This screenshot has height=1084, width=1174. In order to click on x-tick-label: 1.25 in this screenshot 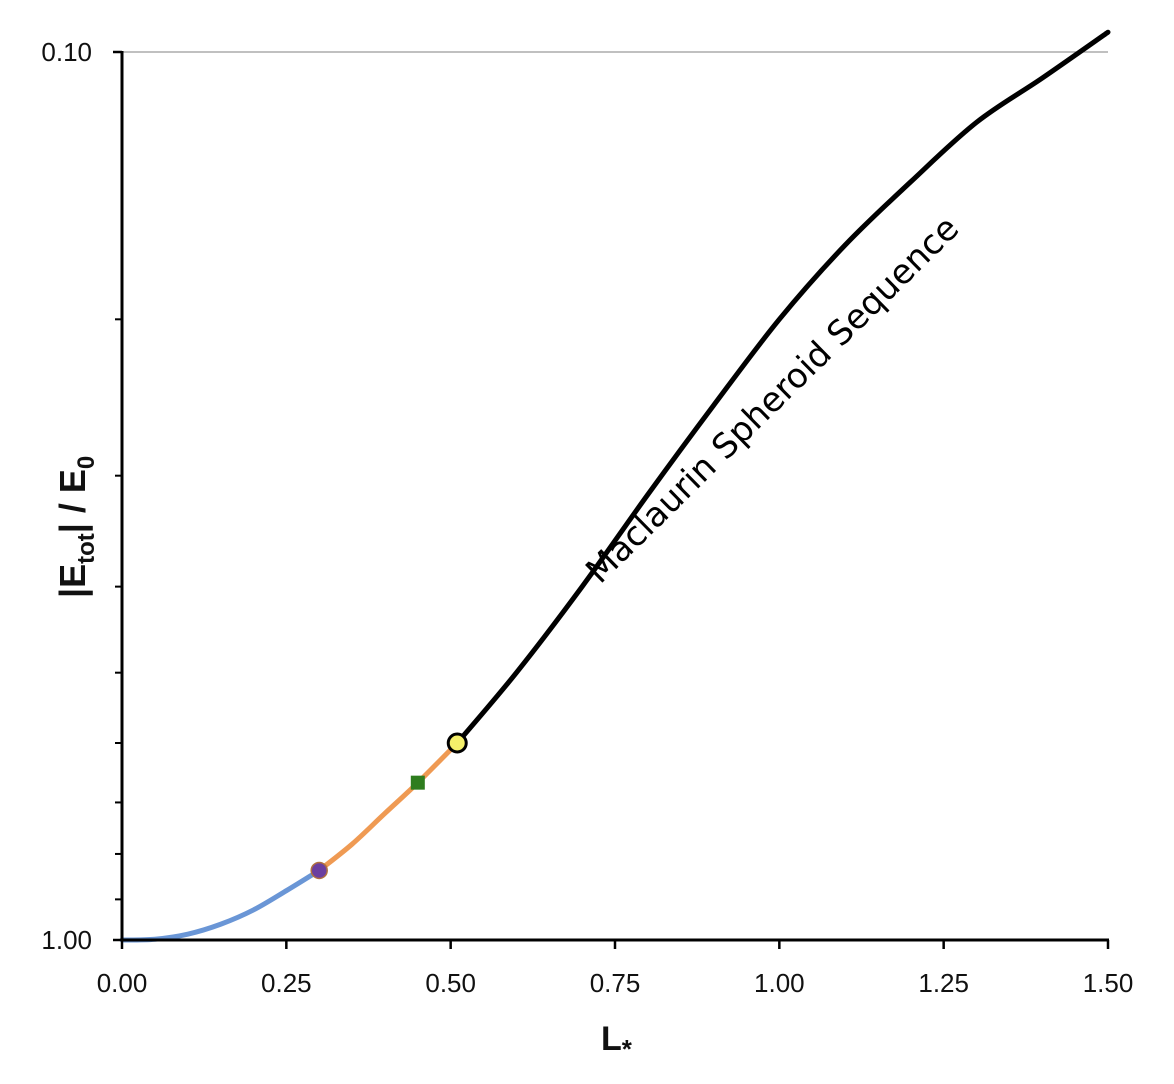, I will do `click(943, 983)`.